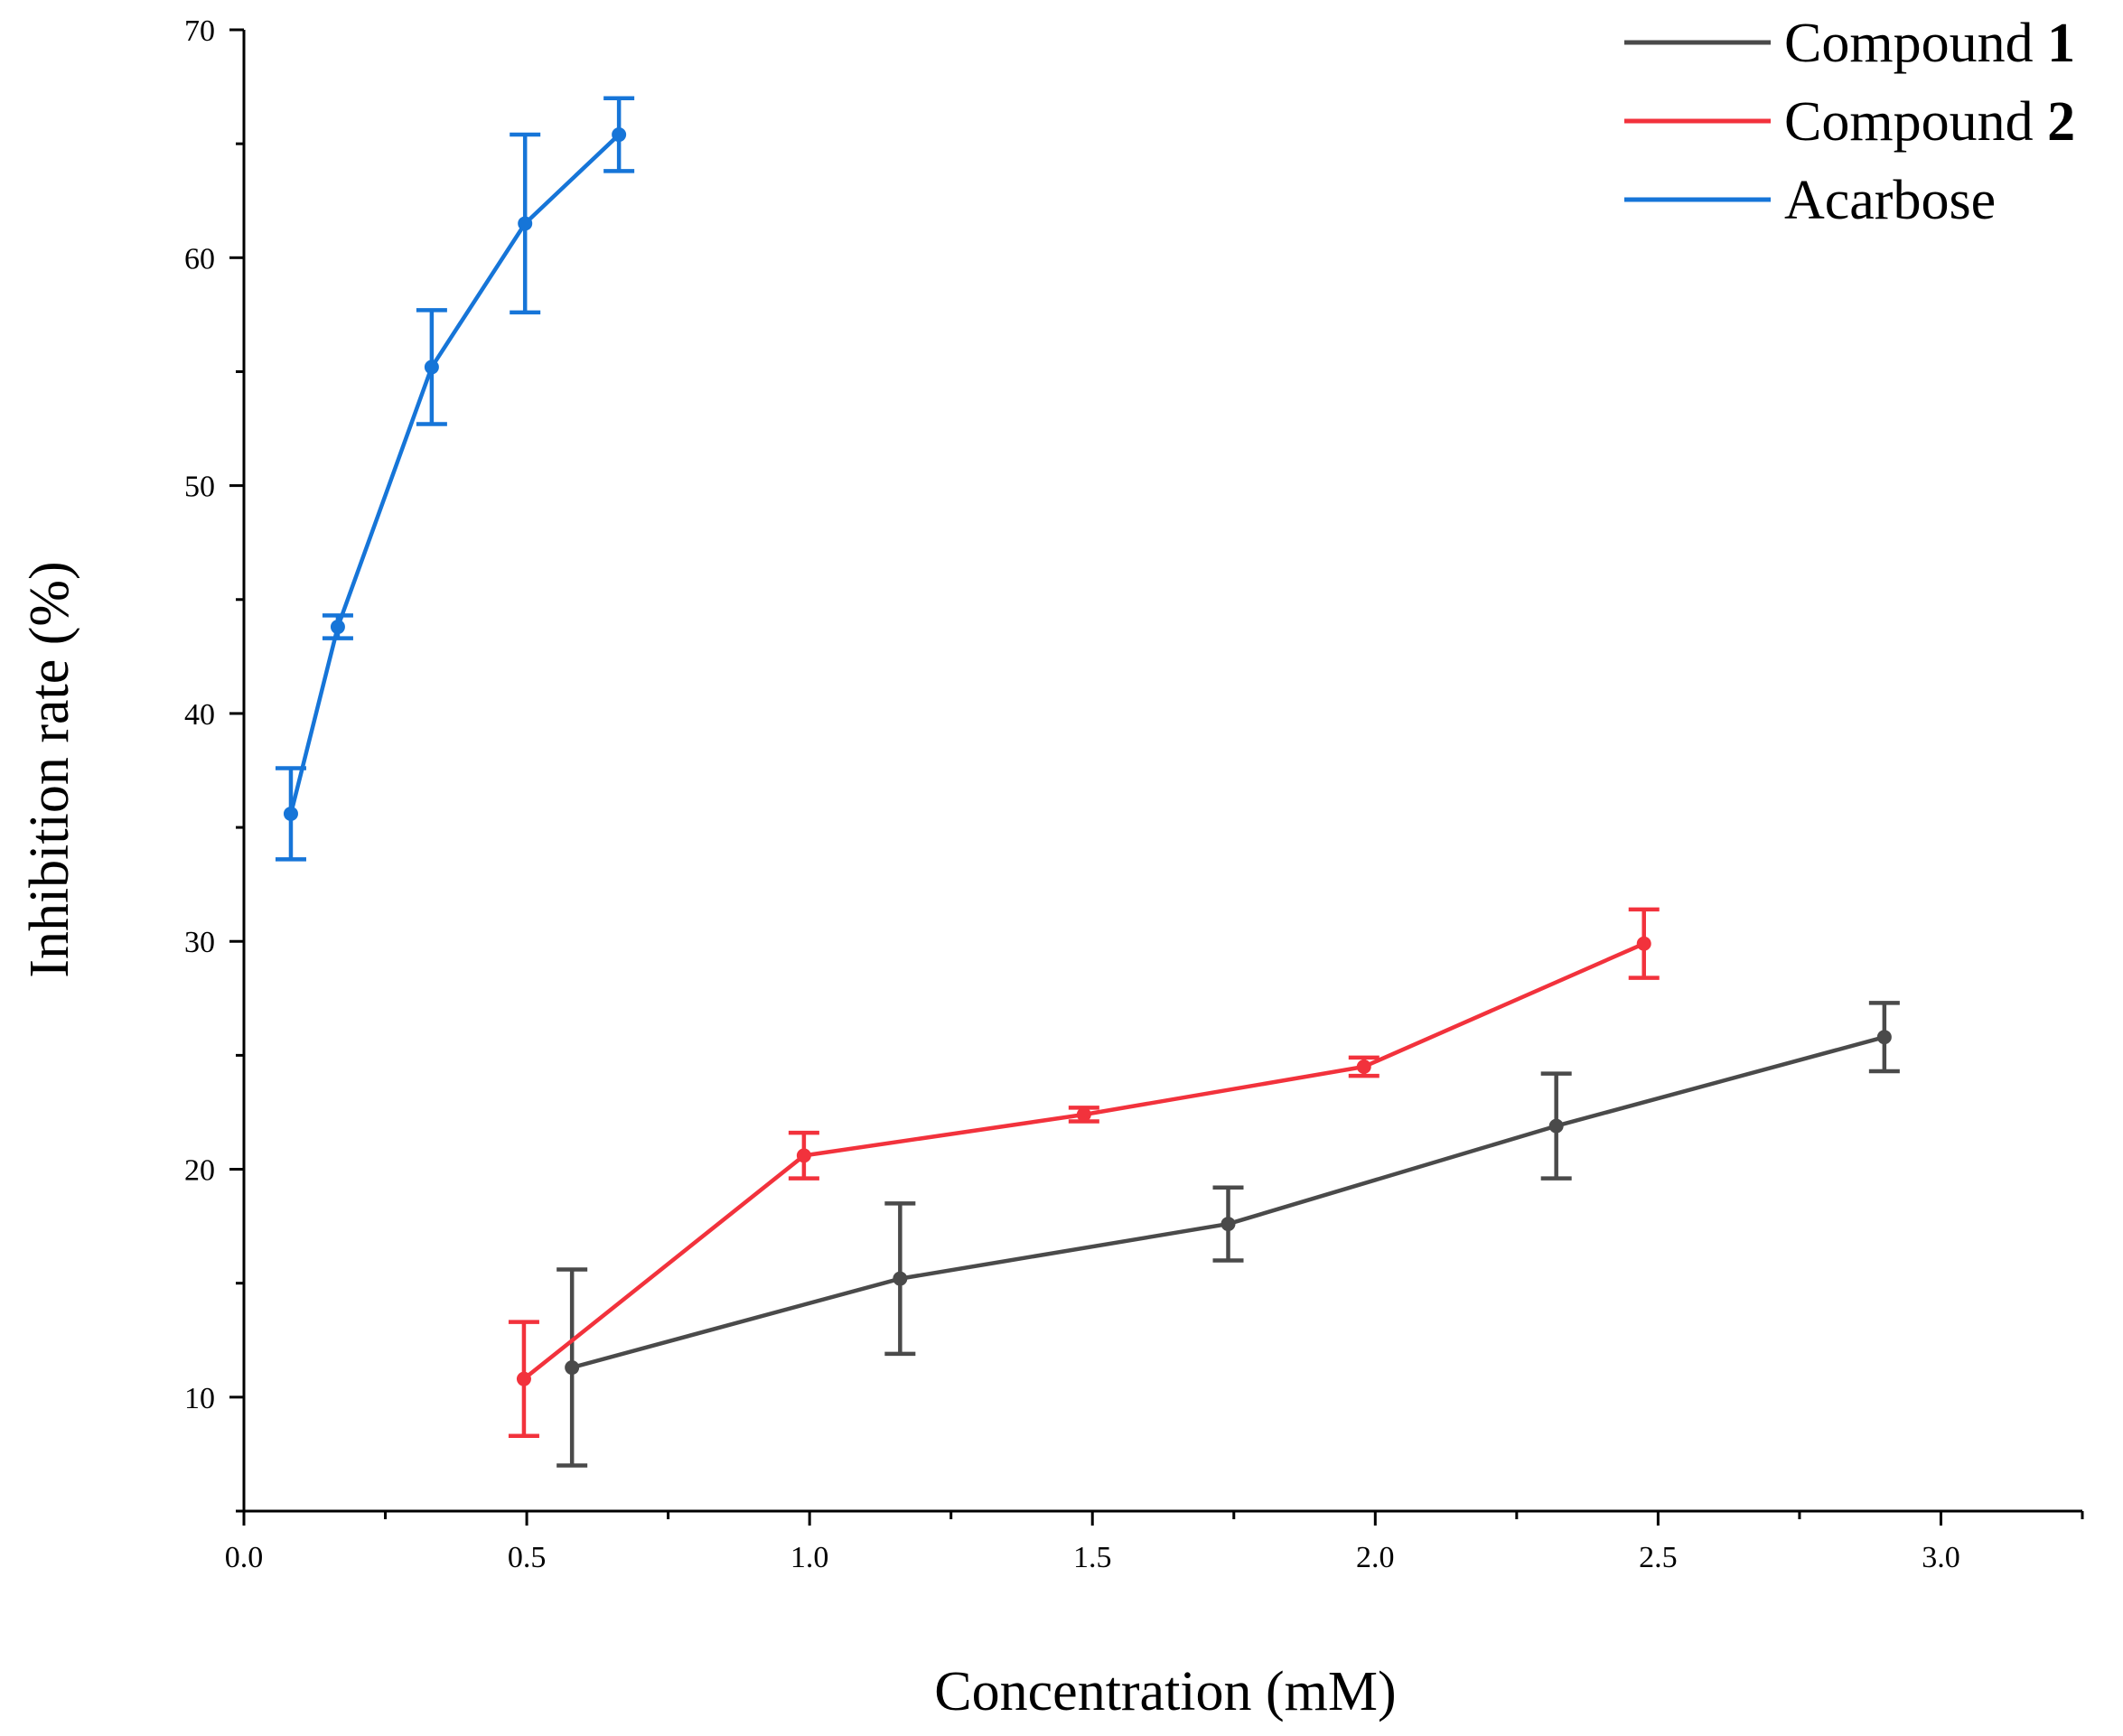  I want to click on legend-item: Compound 2, so click(1849, 122).